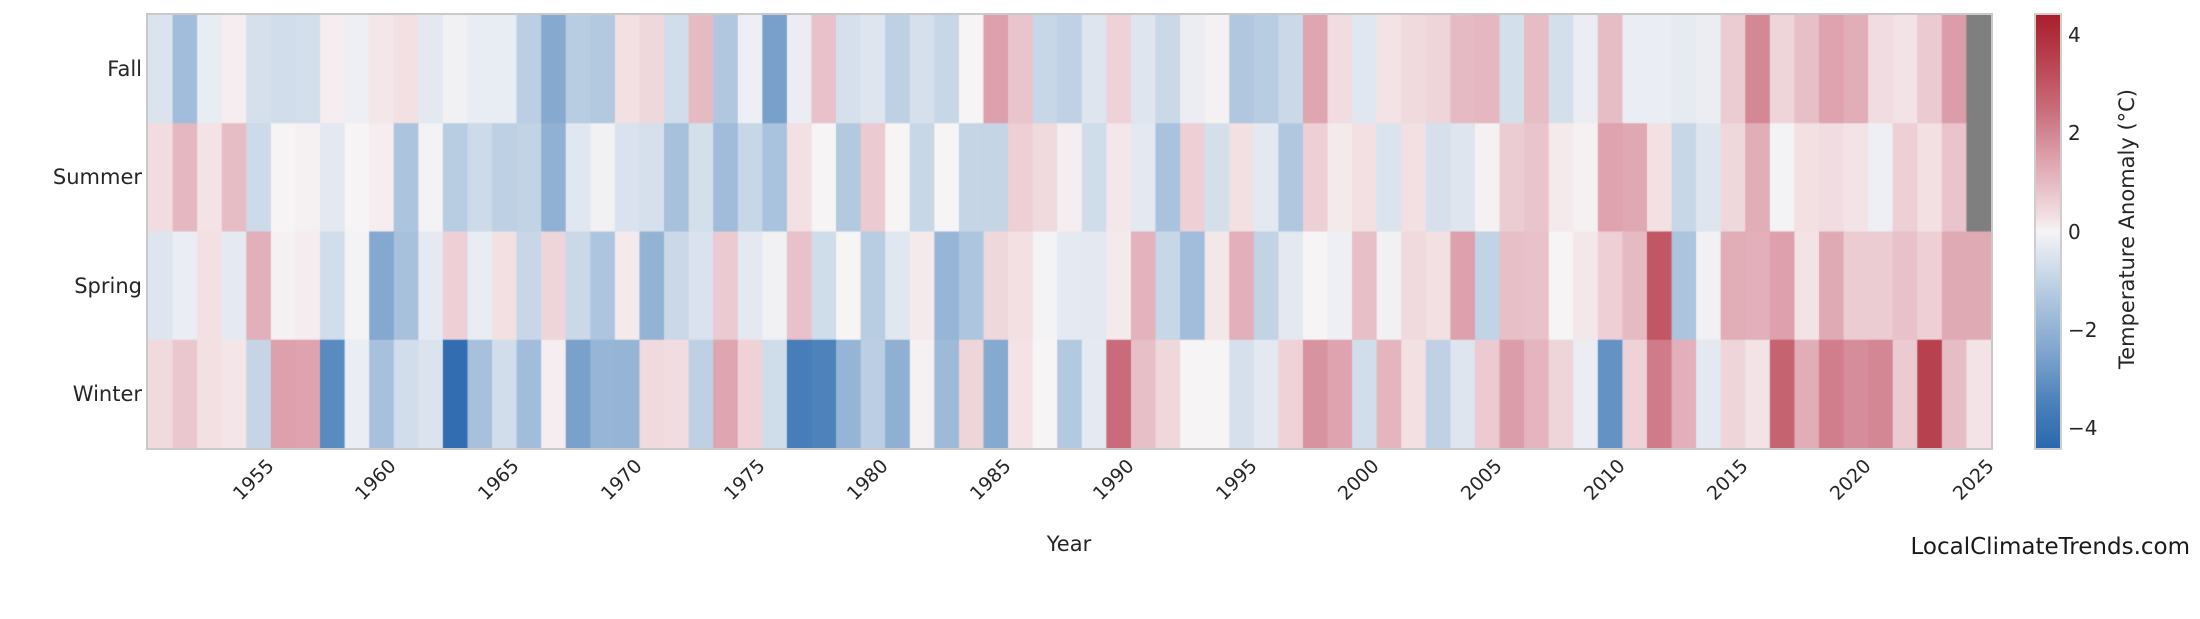 This screenshot has height=619, width=2200. Describe the element at coordinates (124, 69) in the screenshot. I see `row-label-fall: Fall` at that location.